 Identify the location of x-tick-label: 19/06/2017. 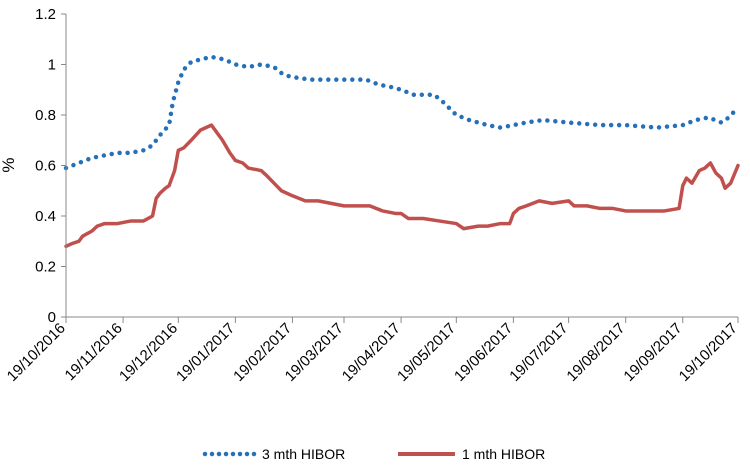
(483, 352).